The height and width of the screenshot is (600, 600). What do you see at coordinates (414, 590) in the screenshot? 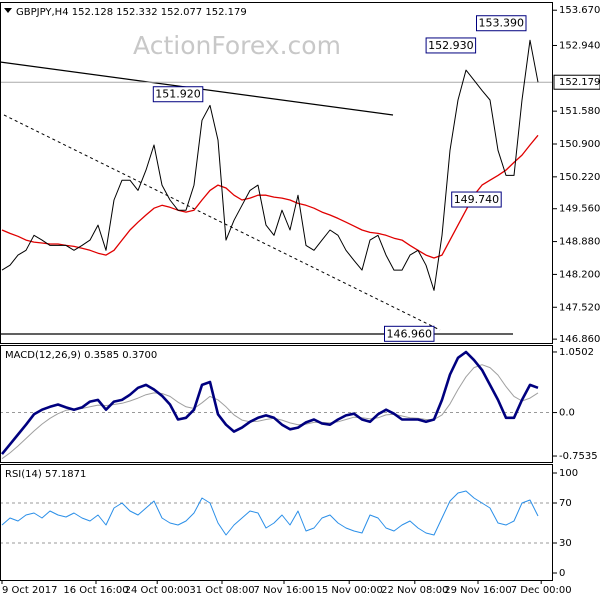
I see `x-tick-label: 22 Nov 08:00` at bounding box center [414, 590].